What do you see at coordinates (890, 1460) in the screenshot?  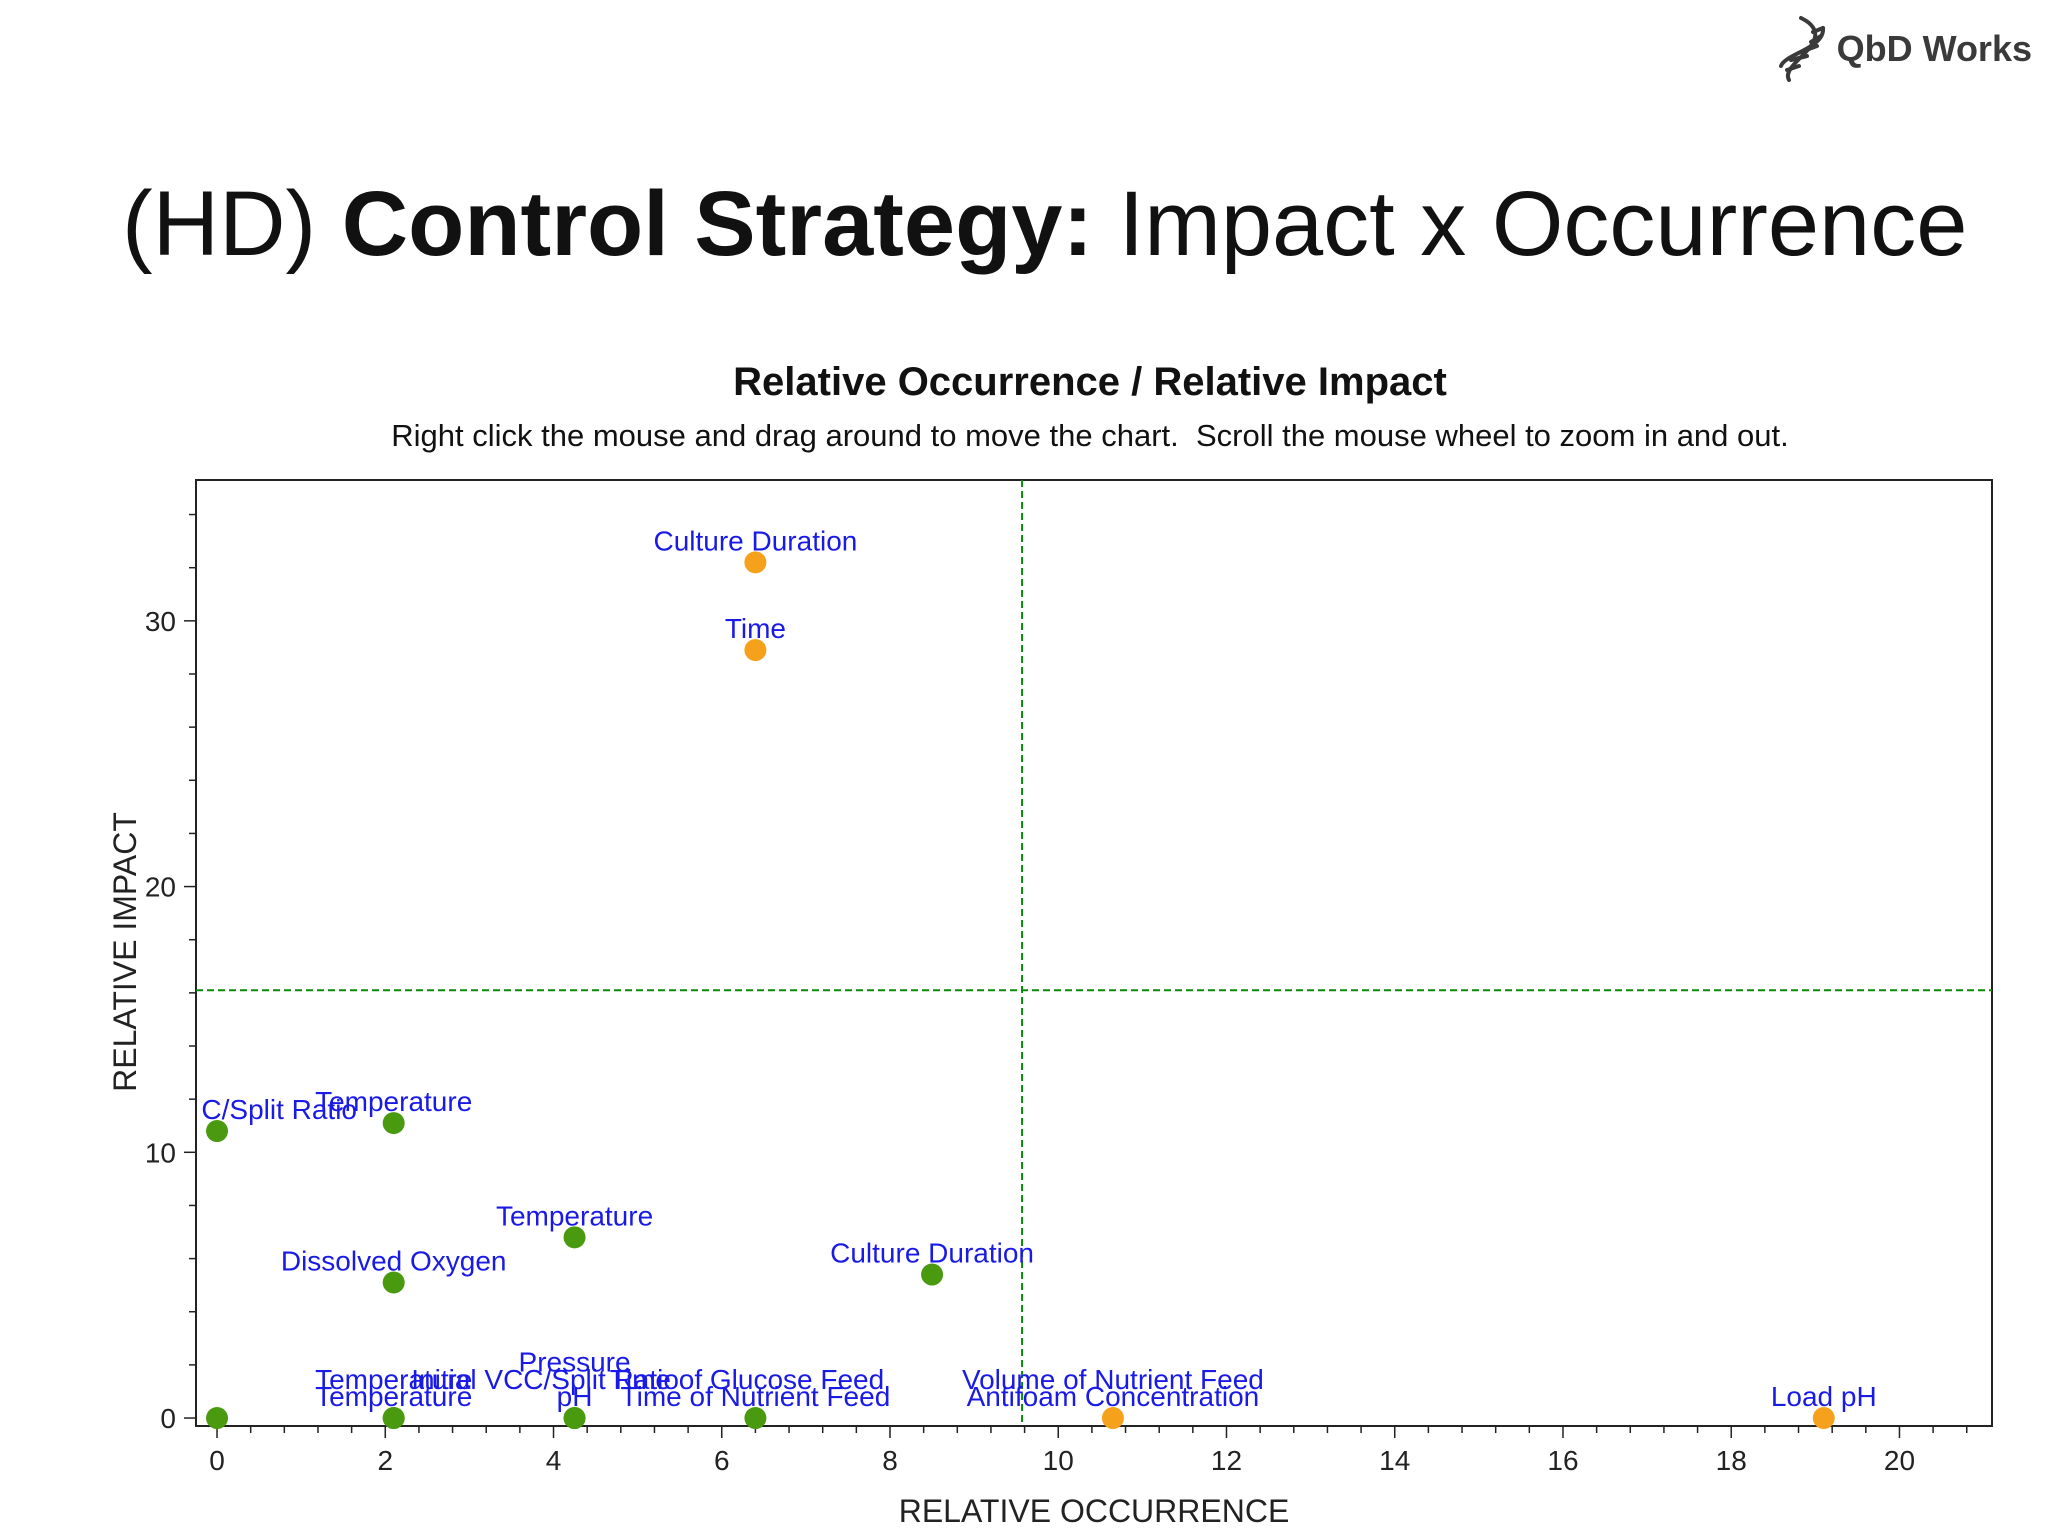 I see `x-tick-label: 8` at bounding box center [890, 1460].